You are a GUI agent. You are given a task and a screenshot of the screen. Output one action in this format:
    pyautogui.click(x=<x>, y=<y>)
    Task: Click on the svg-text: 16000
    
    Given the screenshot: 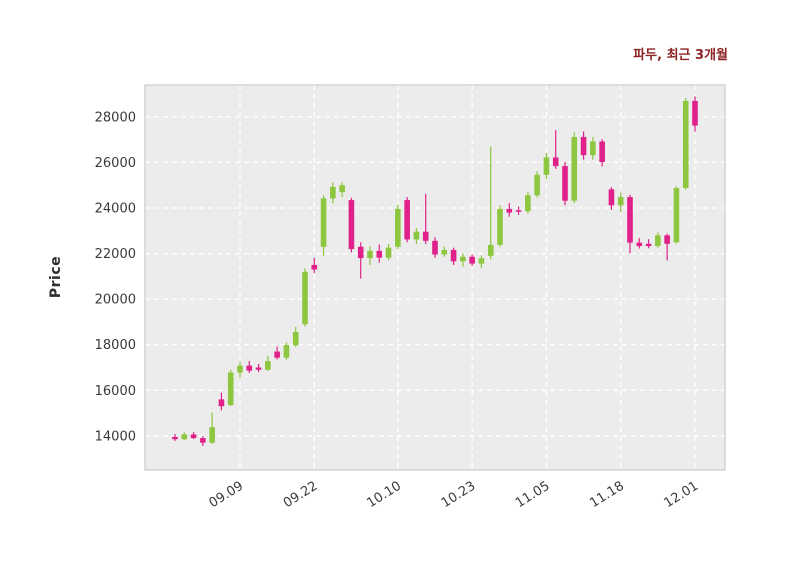 What is the action you would take?
    pyautogui.click(x=115, y=391)
    